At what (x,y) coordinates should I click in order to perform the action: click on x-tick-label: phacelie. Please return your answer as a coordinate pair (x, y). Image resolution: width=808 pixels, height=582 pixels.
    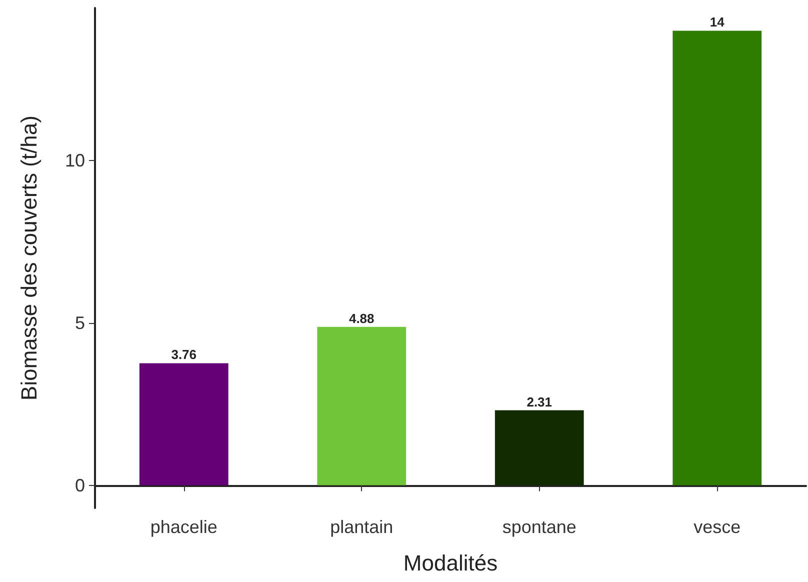
    Looking at the image, I should click on (184, 527).